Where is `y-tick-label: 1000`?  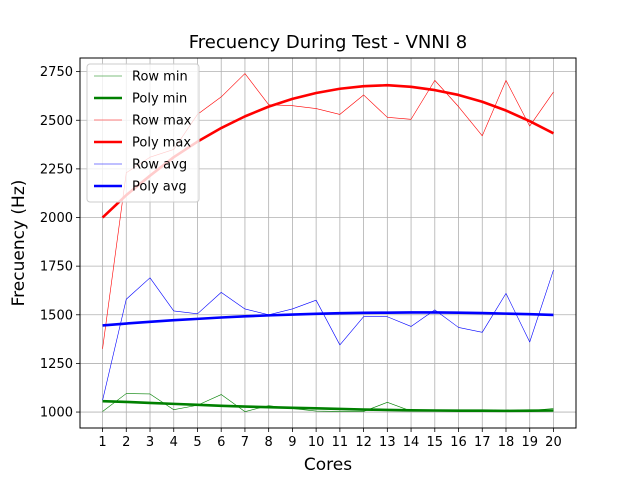 y-tick-label: 1000 is located at coordinates (56, 413).